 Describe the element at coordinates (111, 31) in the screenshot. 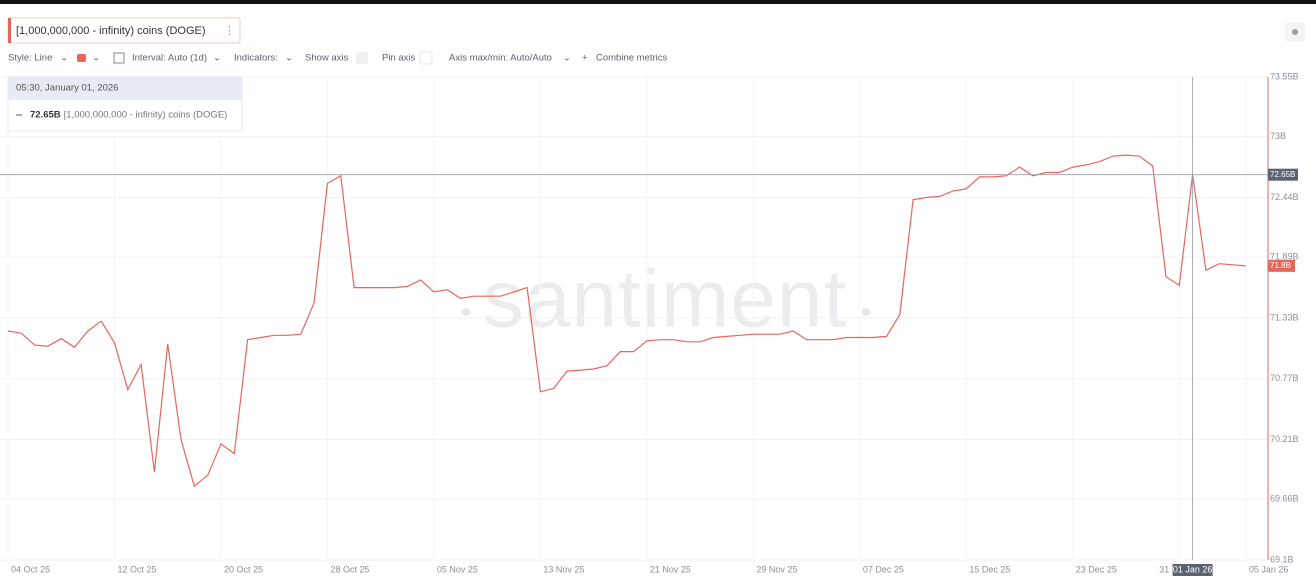

I see `metric-name: [1,000,000,000 - infinity) coins (DOGE)` at that location.